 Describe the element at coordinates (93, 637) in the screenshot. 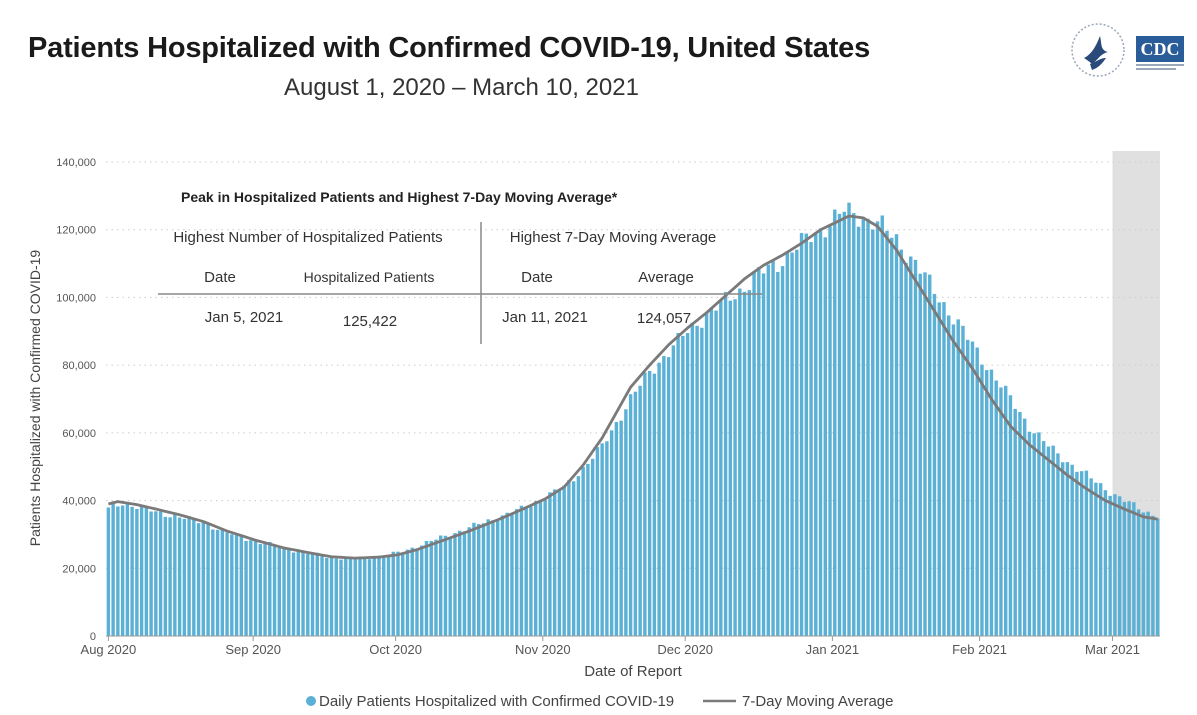

I see `y-tick-label: 0` at that location.